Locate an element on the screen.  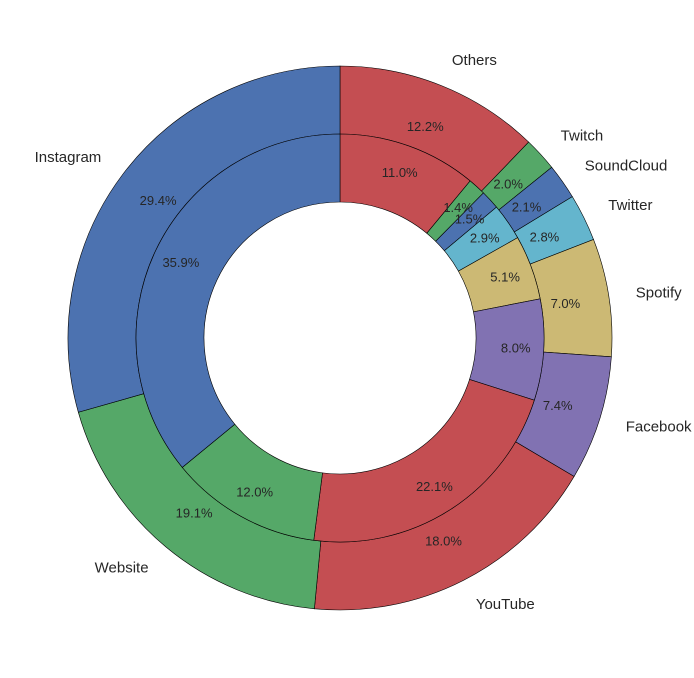
inner-percent-label-twitter: 2.9% is located at coordinates (485, 237).